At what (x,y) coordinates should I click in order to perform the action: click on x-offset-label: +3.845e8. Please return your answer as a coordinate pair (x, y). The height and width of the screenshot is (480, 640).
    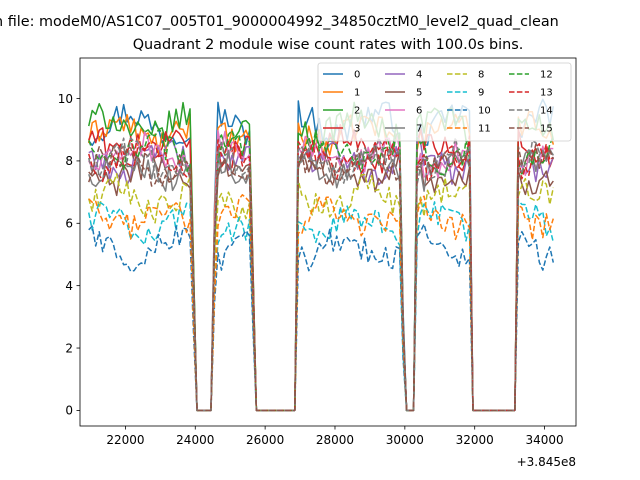
    Looking at the image, I should click on (546, 462).